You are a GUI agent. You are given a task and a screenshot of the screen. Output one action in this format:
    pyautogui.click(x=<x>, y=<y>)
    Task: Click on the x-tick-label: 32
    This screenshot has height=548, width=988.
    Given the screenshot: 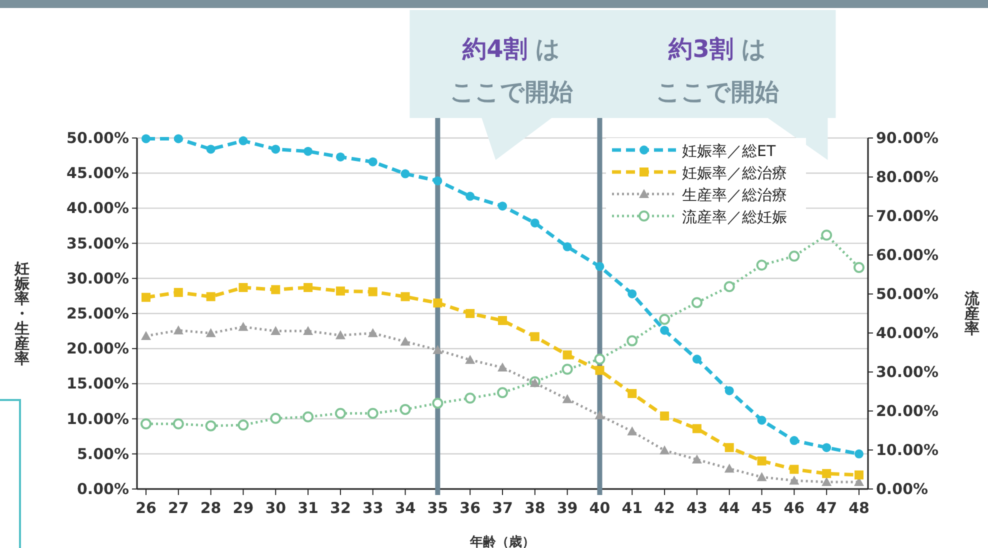 What is the action you would take?
    pyautogui.click(x=340, y=508)
    